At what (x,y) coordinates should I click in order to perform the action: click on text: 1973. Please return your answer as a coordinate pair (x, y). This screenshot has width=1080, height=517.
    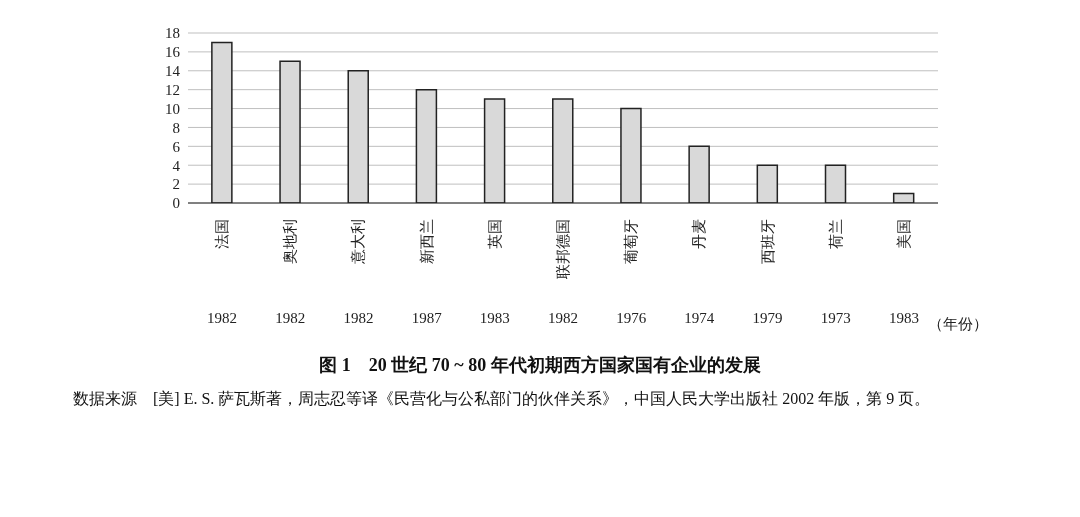
    Looking at the image, I should click on (835, 318).